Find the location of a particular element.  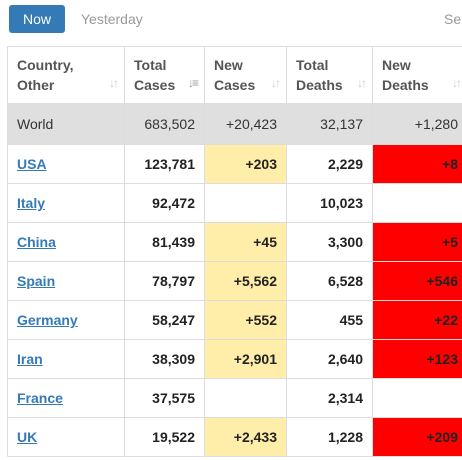

header-label: Country, is located at coordinates (45, 65).